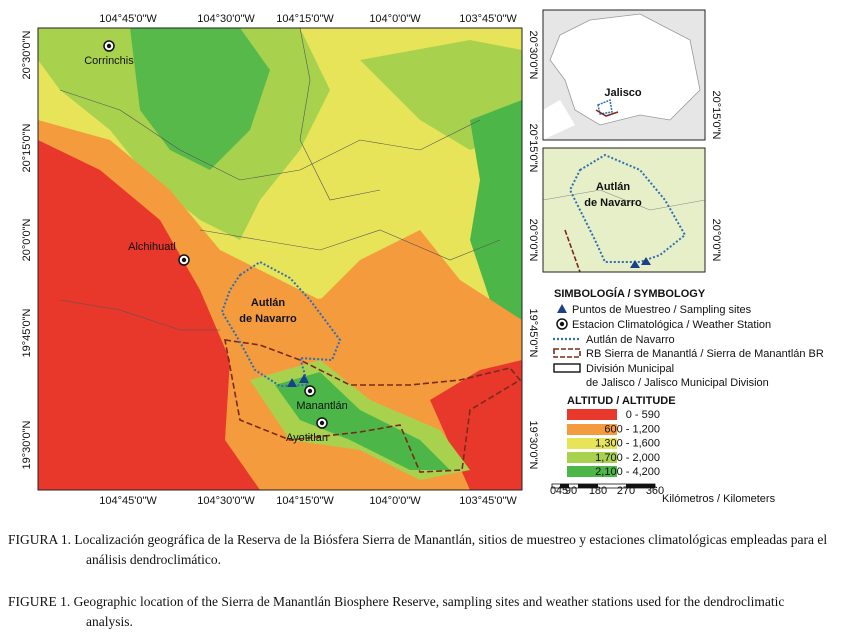 Image resolution: width=841 pixels, height=635 pixels. Describe the element at coordinates (627, 458) in the screenshot. I see `altitude-class: 1,700 - 2,000` at that location.